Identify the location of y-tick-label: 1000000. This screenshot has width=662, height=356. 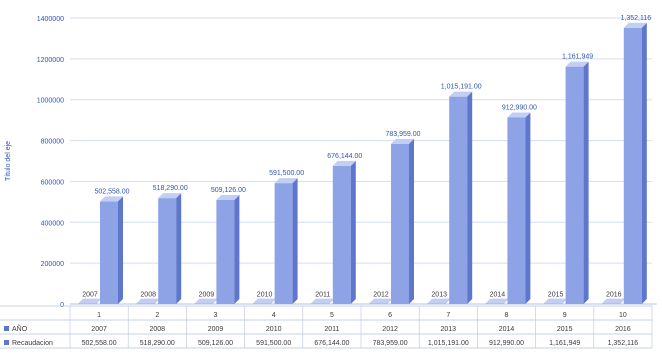
(50, 101).